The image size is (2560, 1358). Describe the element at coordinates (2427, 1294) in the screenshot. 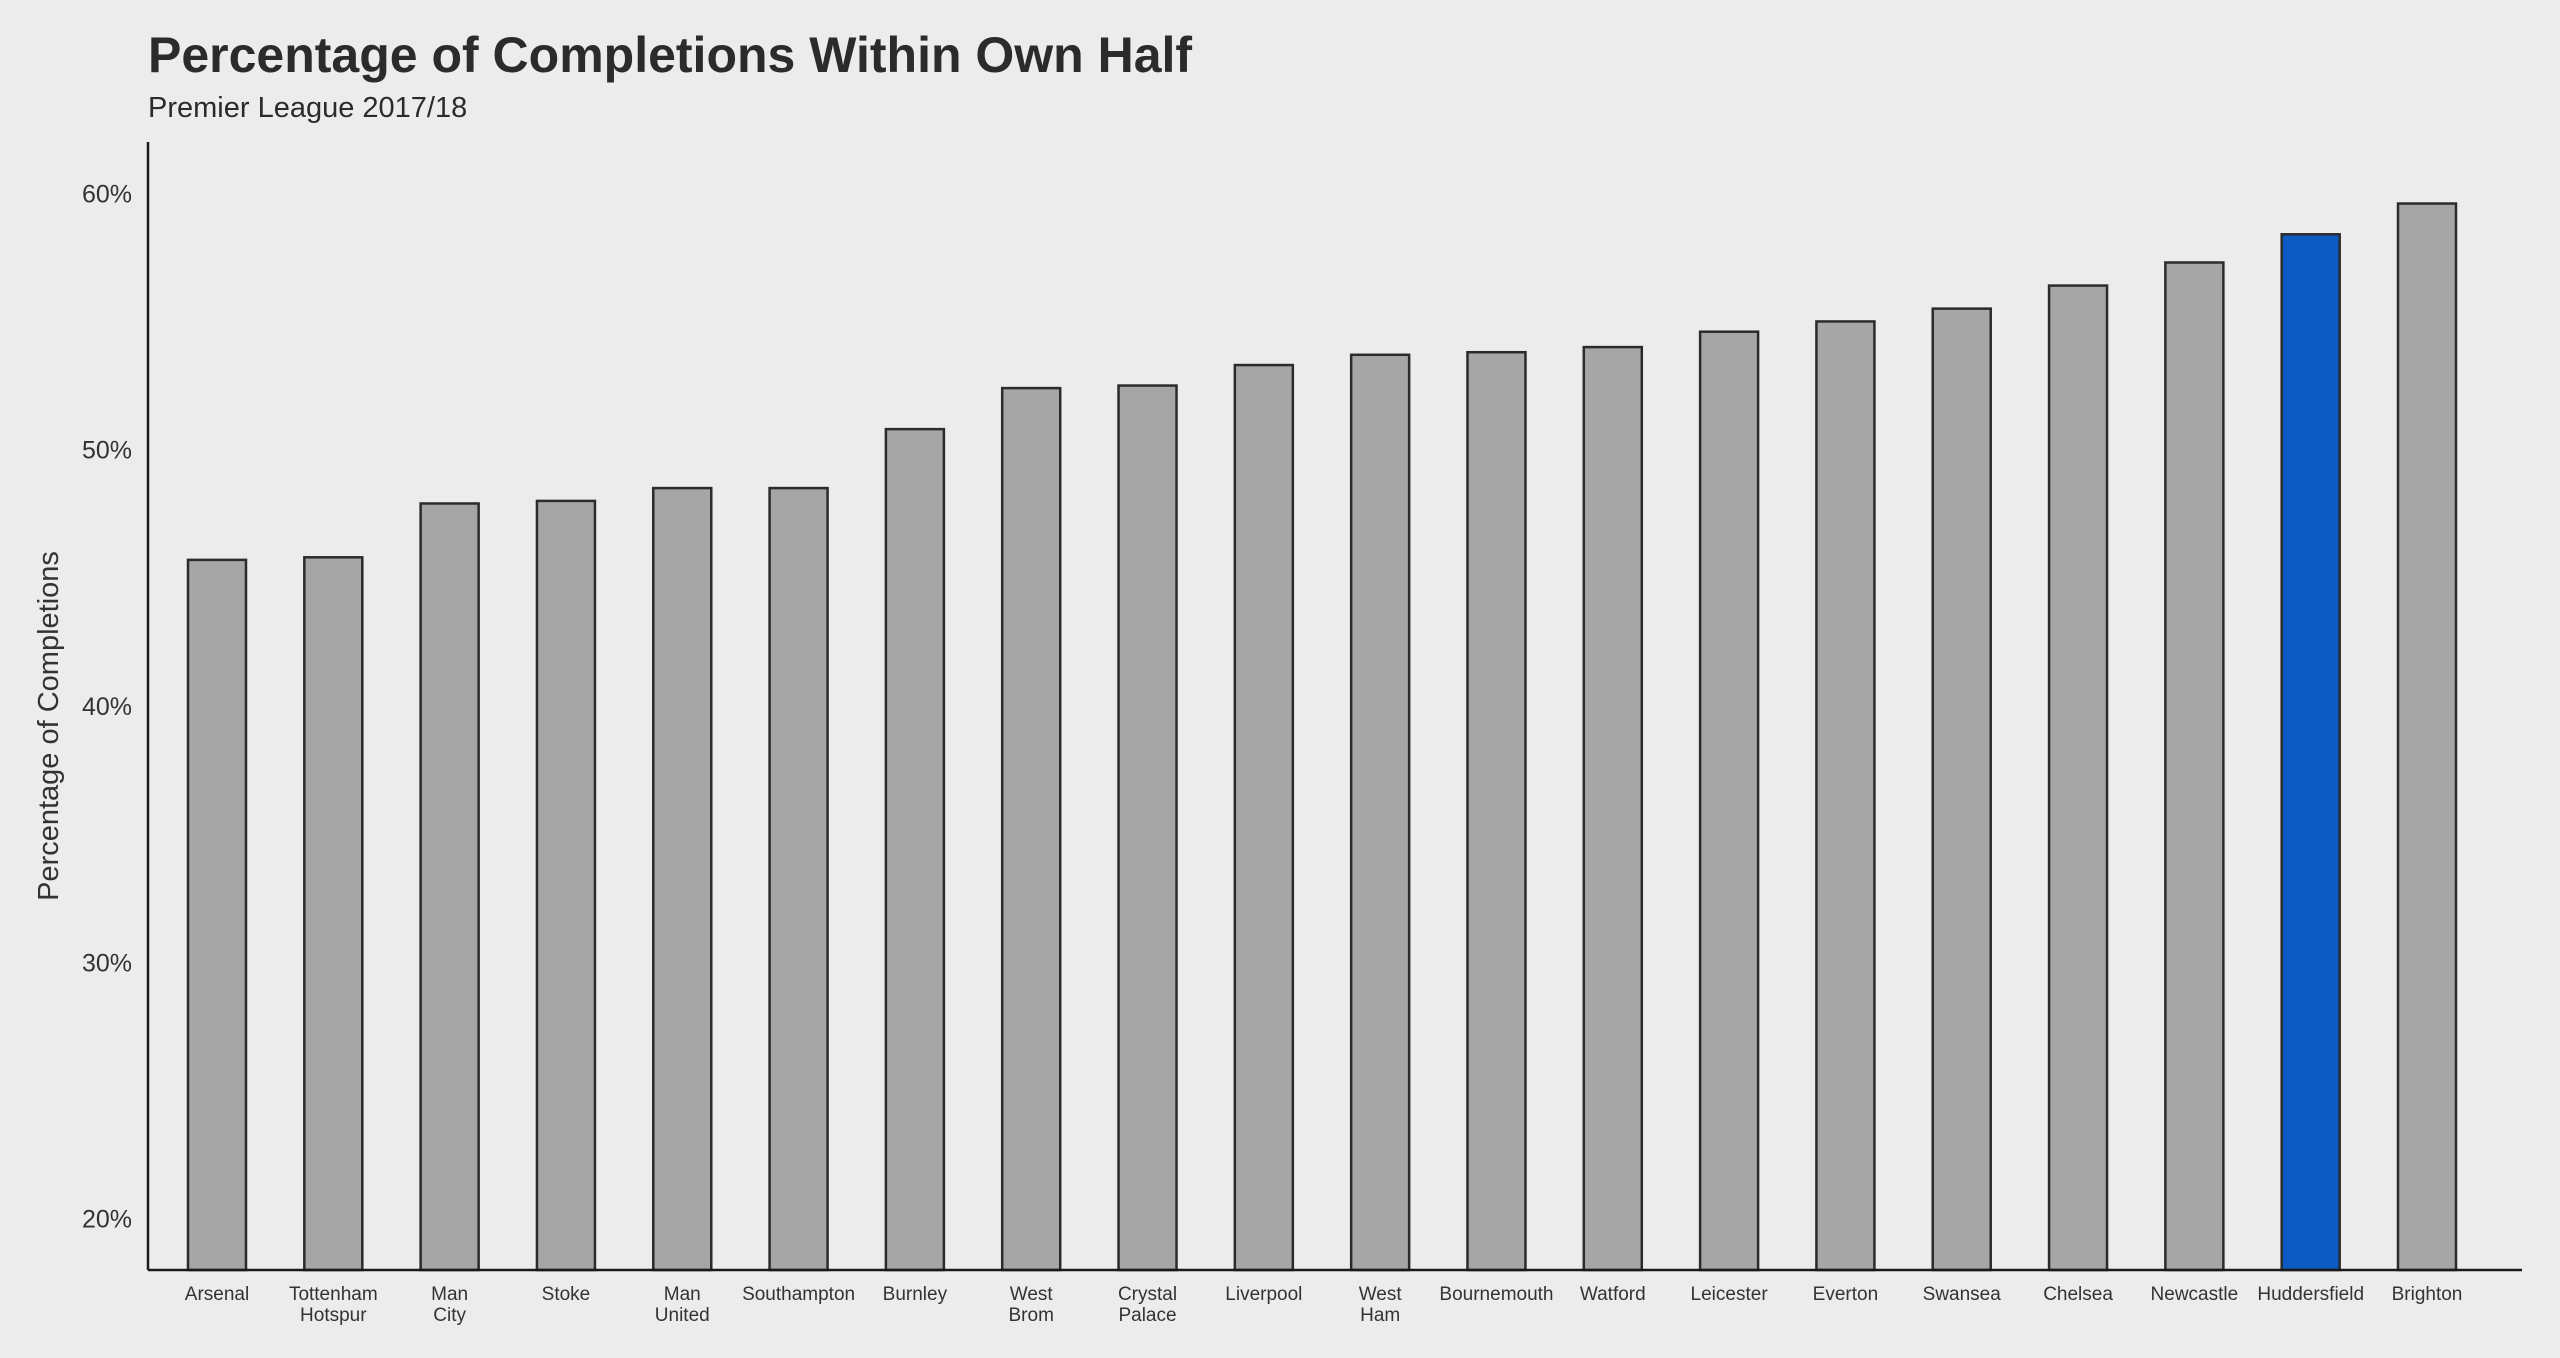

I see `x-tick-label: Brighton` at that location.